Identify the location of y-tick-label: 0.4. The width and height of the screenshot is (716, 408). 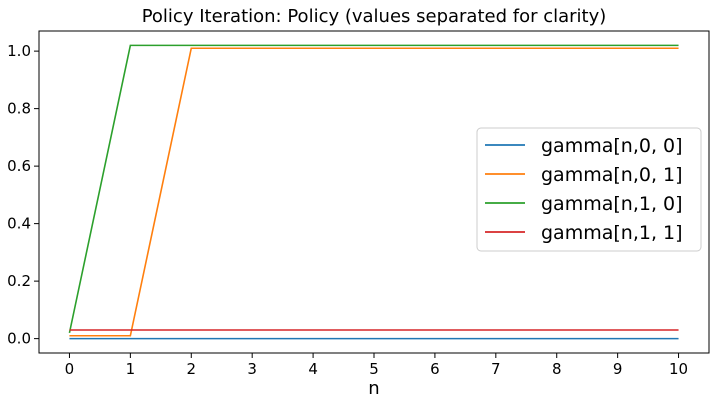
(19, 224).